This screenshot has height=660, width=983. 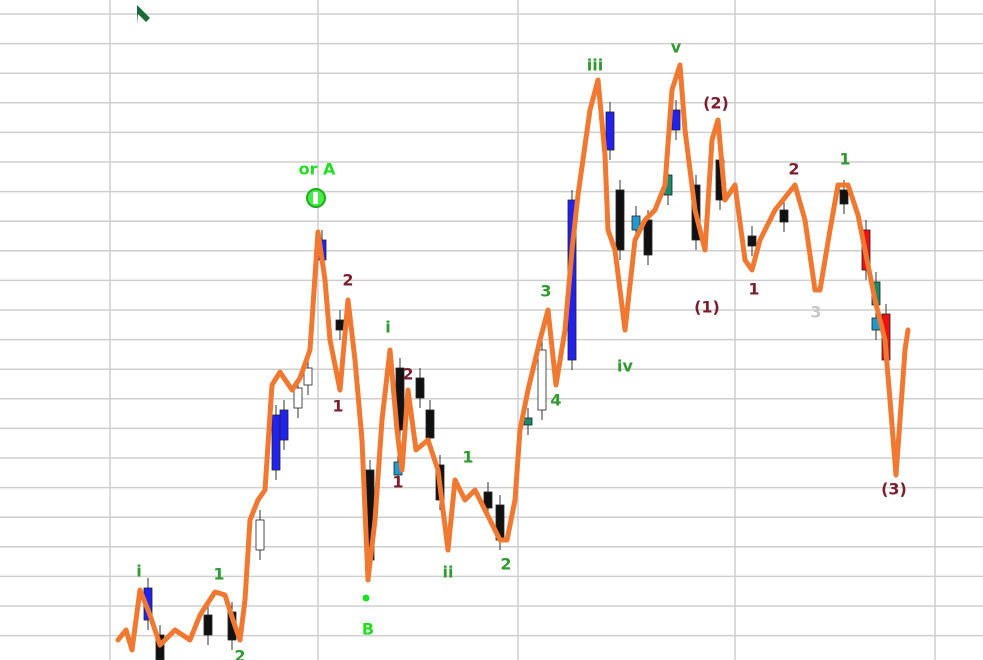 What do you see at coordinates (143, 14) in the screenshot?
I see `cursor` at bounding box center [143, 14].